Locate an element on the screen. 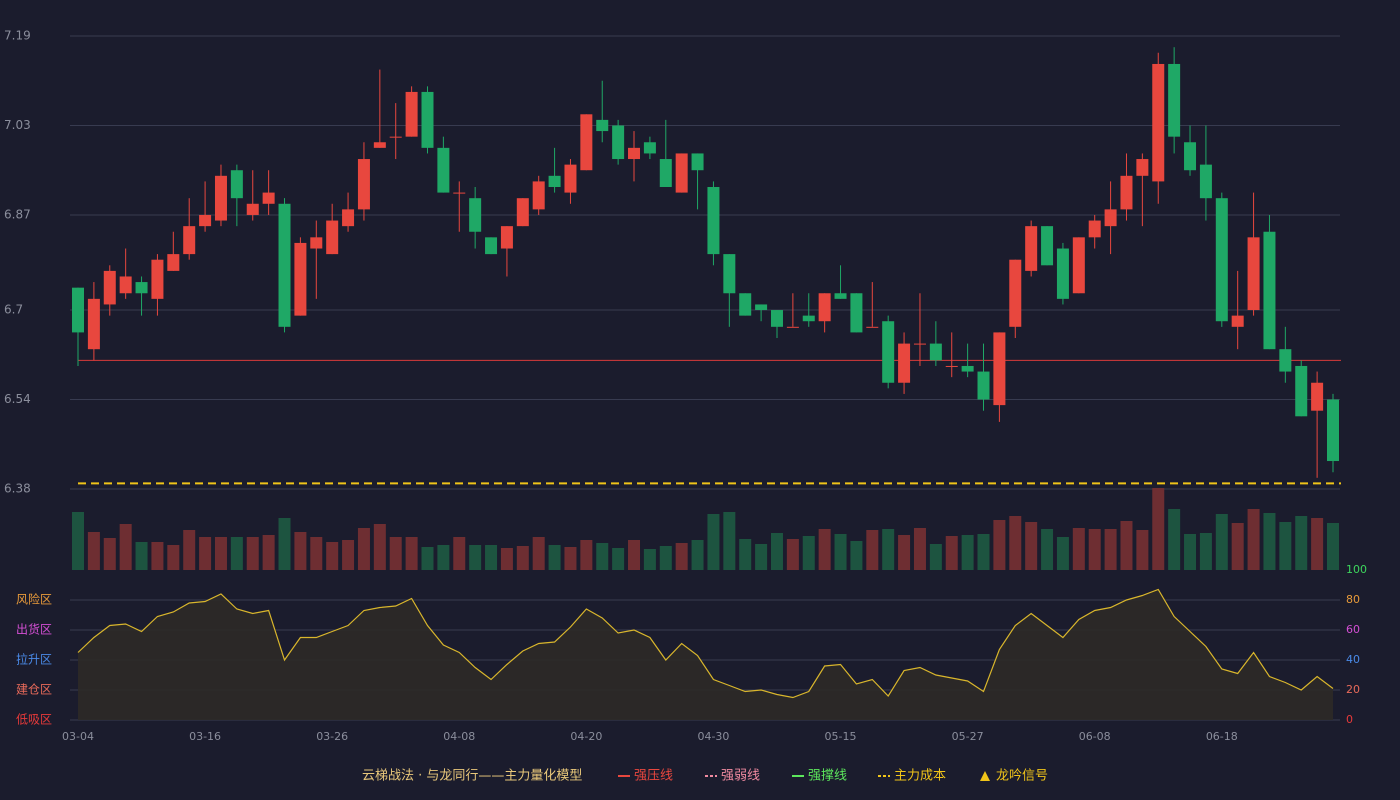  x-tick-label: 05-27 is located at coordinates (968, 736).